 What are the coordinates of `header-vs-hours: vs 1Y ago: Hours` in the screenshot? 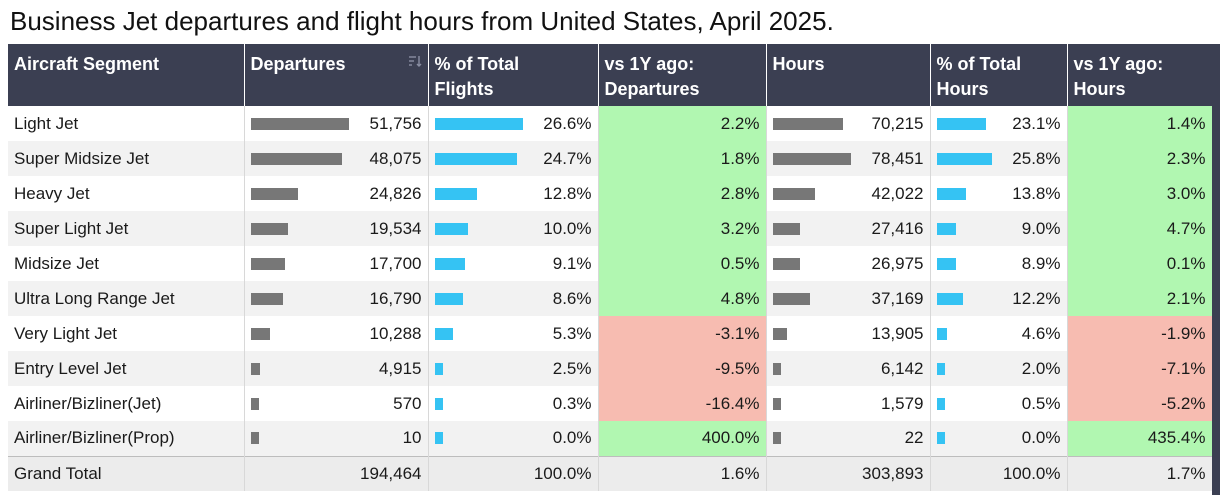 It's located at (1139, 75).